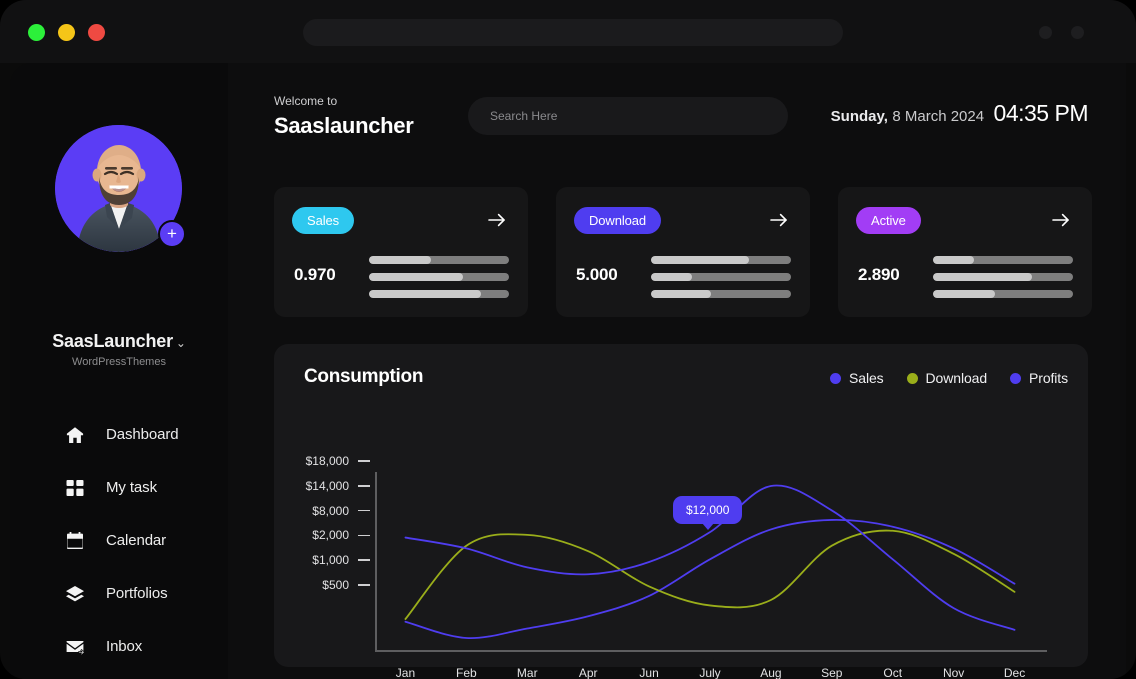 The width and height of the screenshot is (1136, 679). I want to click on legend-item-sales: Sales, so click(857, 378).